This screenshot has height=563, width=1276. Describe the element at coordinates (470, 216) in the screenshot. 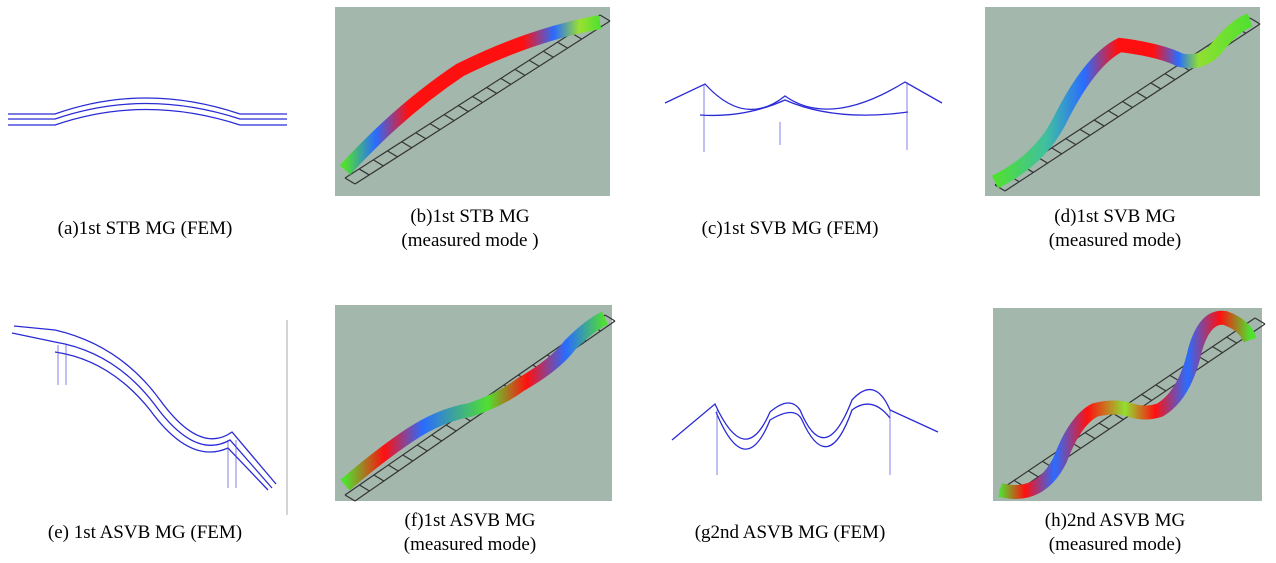

I see `caption: (b)1st STB MG` at that location.